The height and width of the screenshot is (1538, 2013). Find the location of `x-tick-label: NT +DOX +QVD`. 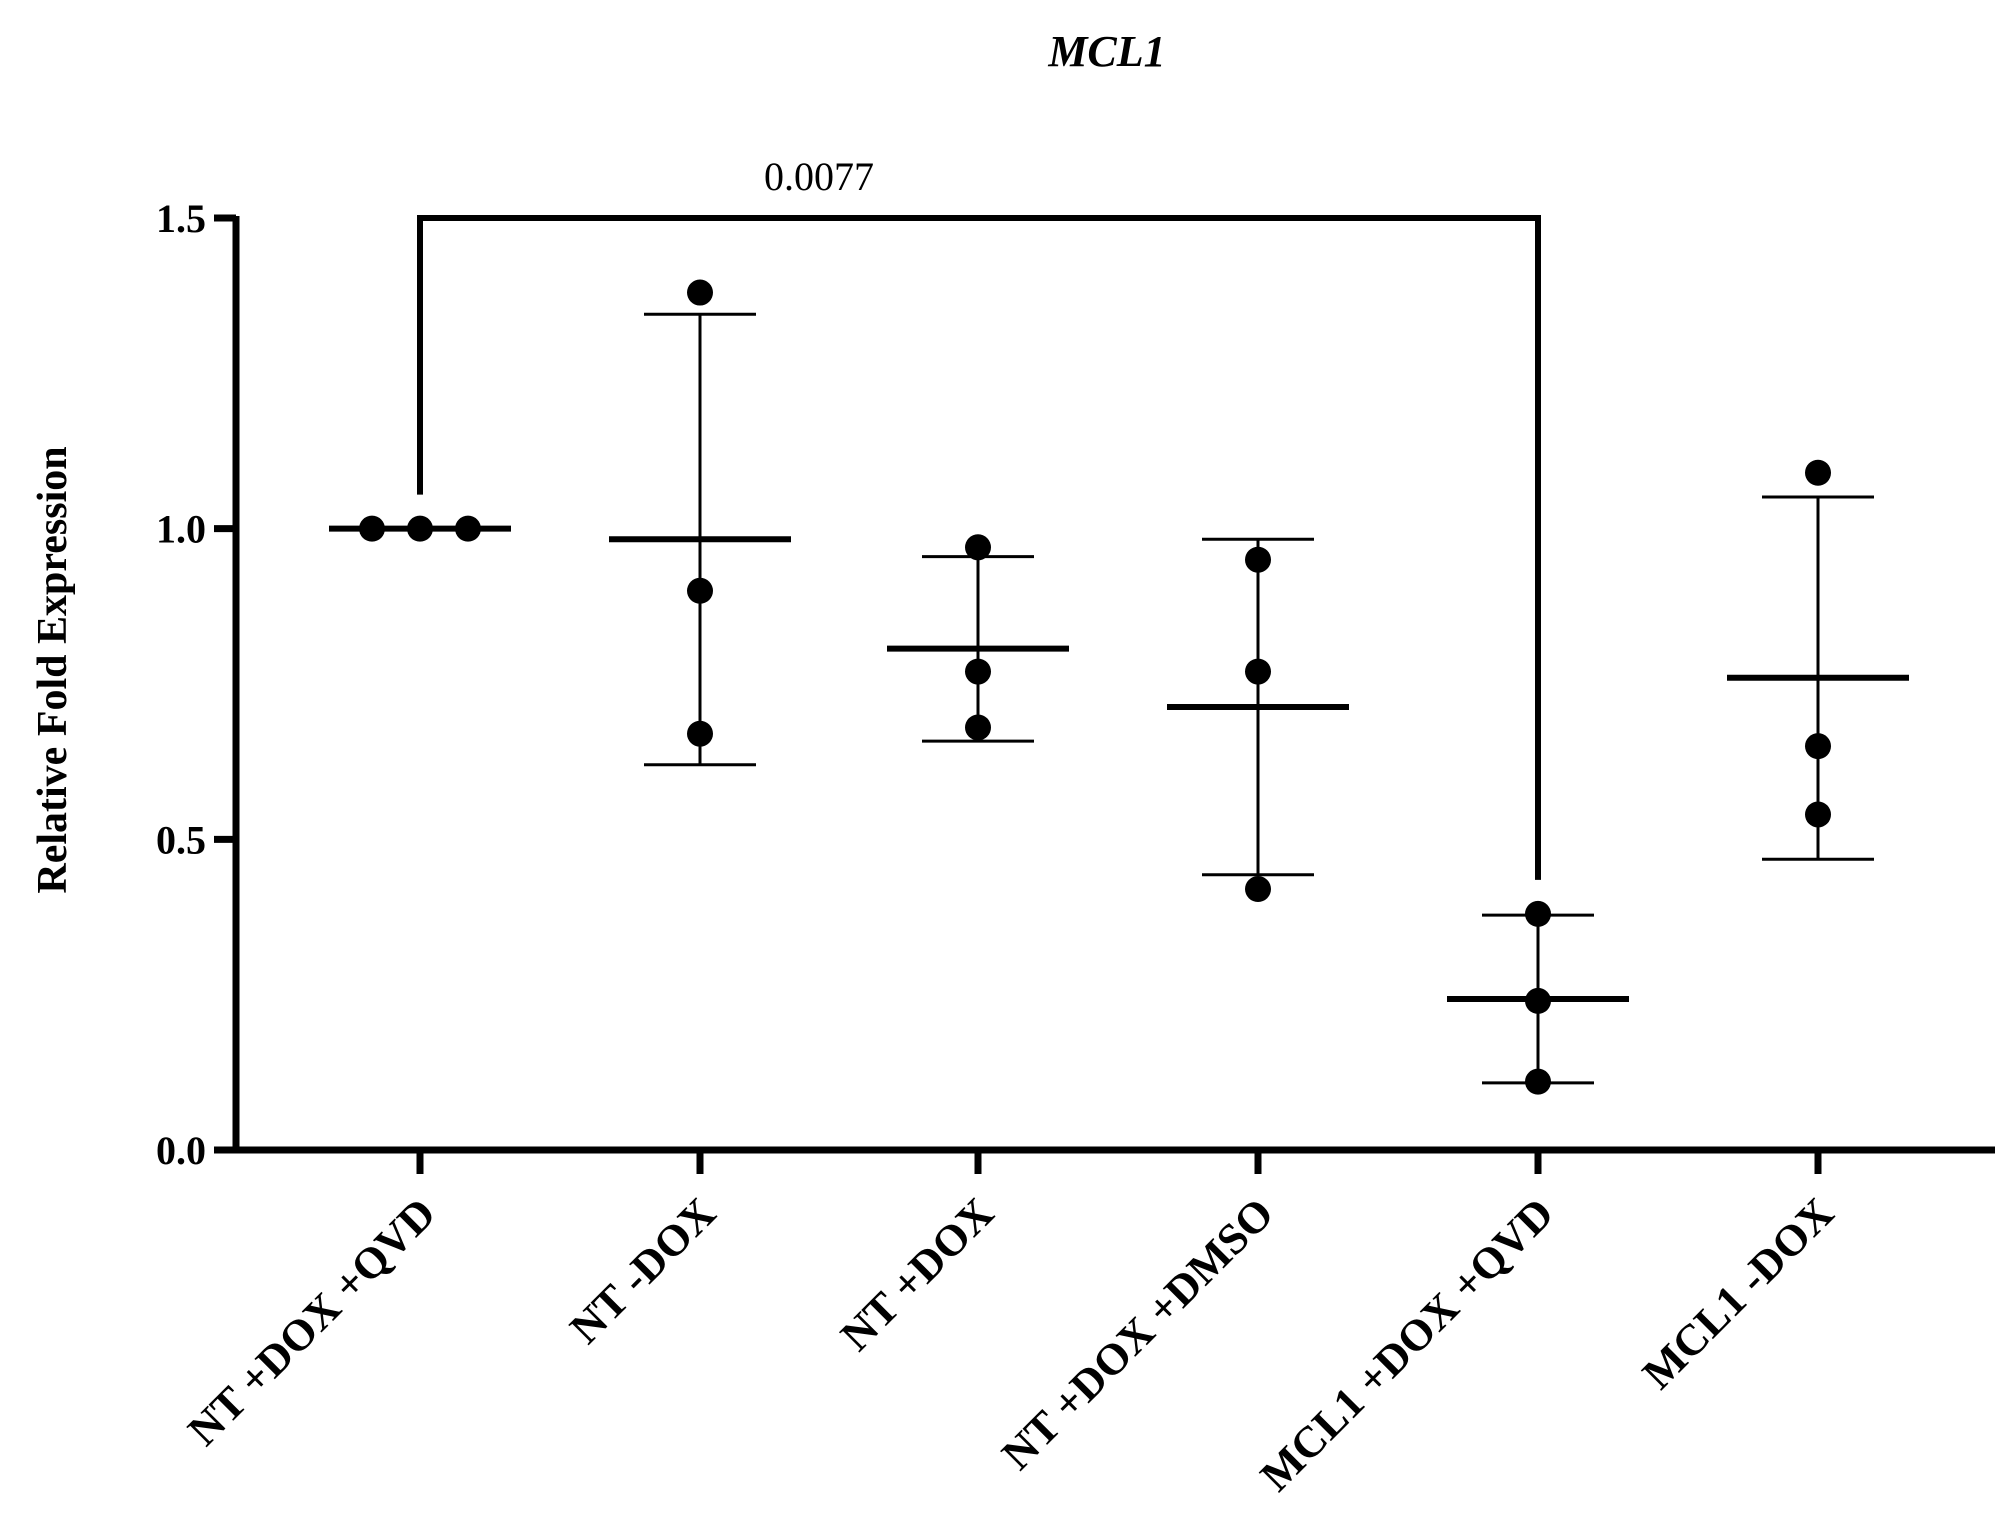

x-tick-label: NT +DOX +QVD is located at coordinates (311, 1321).